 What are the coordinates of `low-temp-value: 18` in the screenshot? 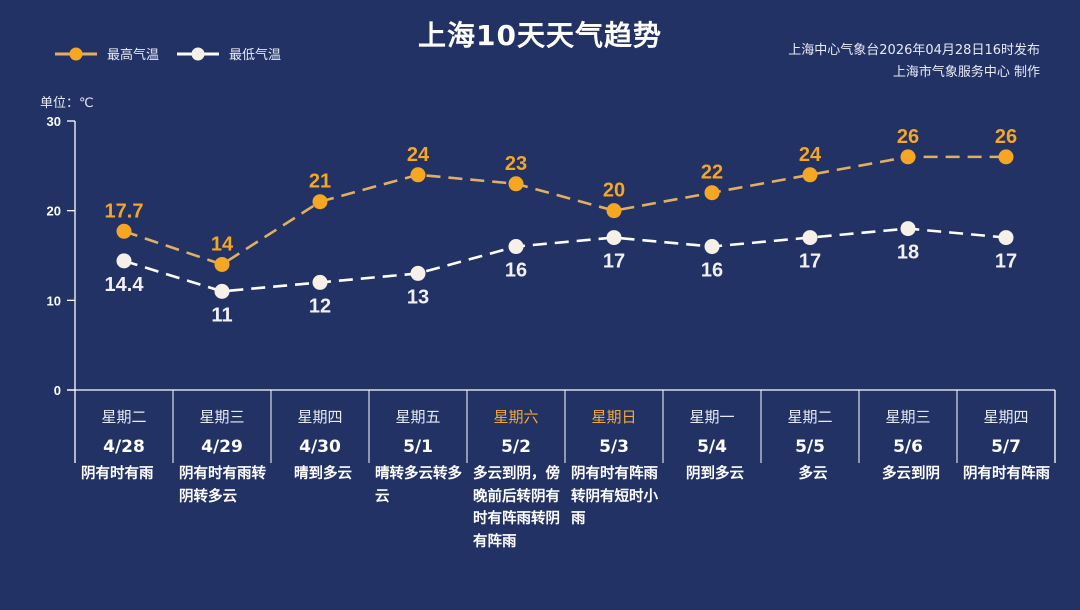 It's located at (908, 253).